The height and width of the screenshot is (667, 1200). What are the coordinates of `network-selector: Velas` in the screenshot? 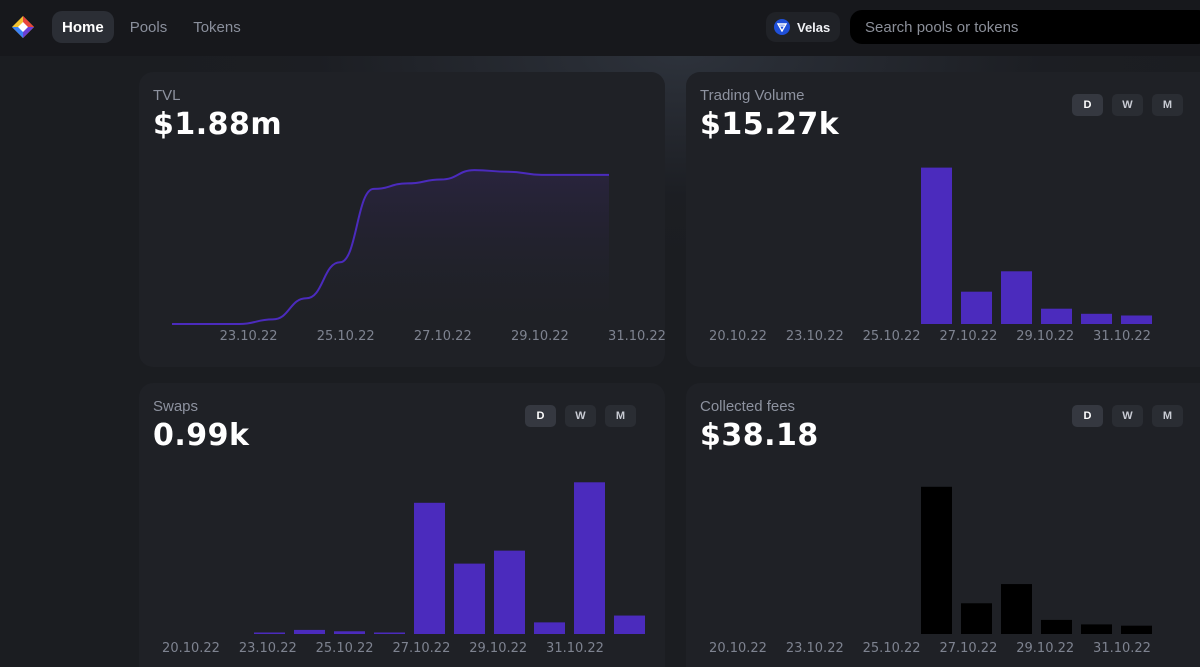 It's located at (803, 27).